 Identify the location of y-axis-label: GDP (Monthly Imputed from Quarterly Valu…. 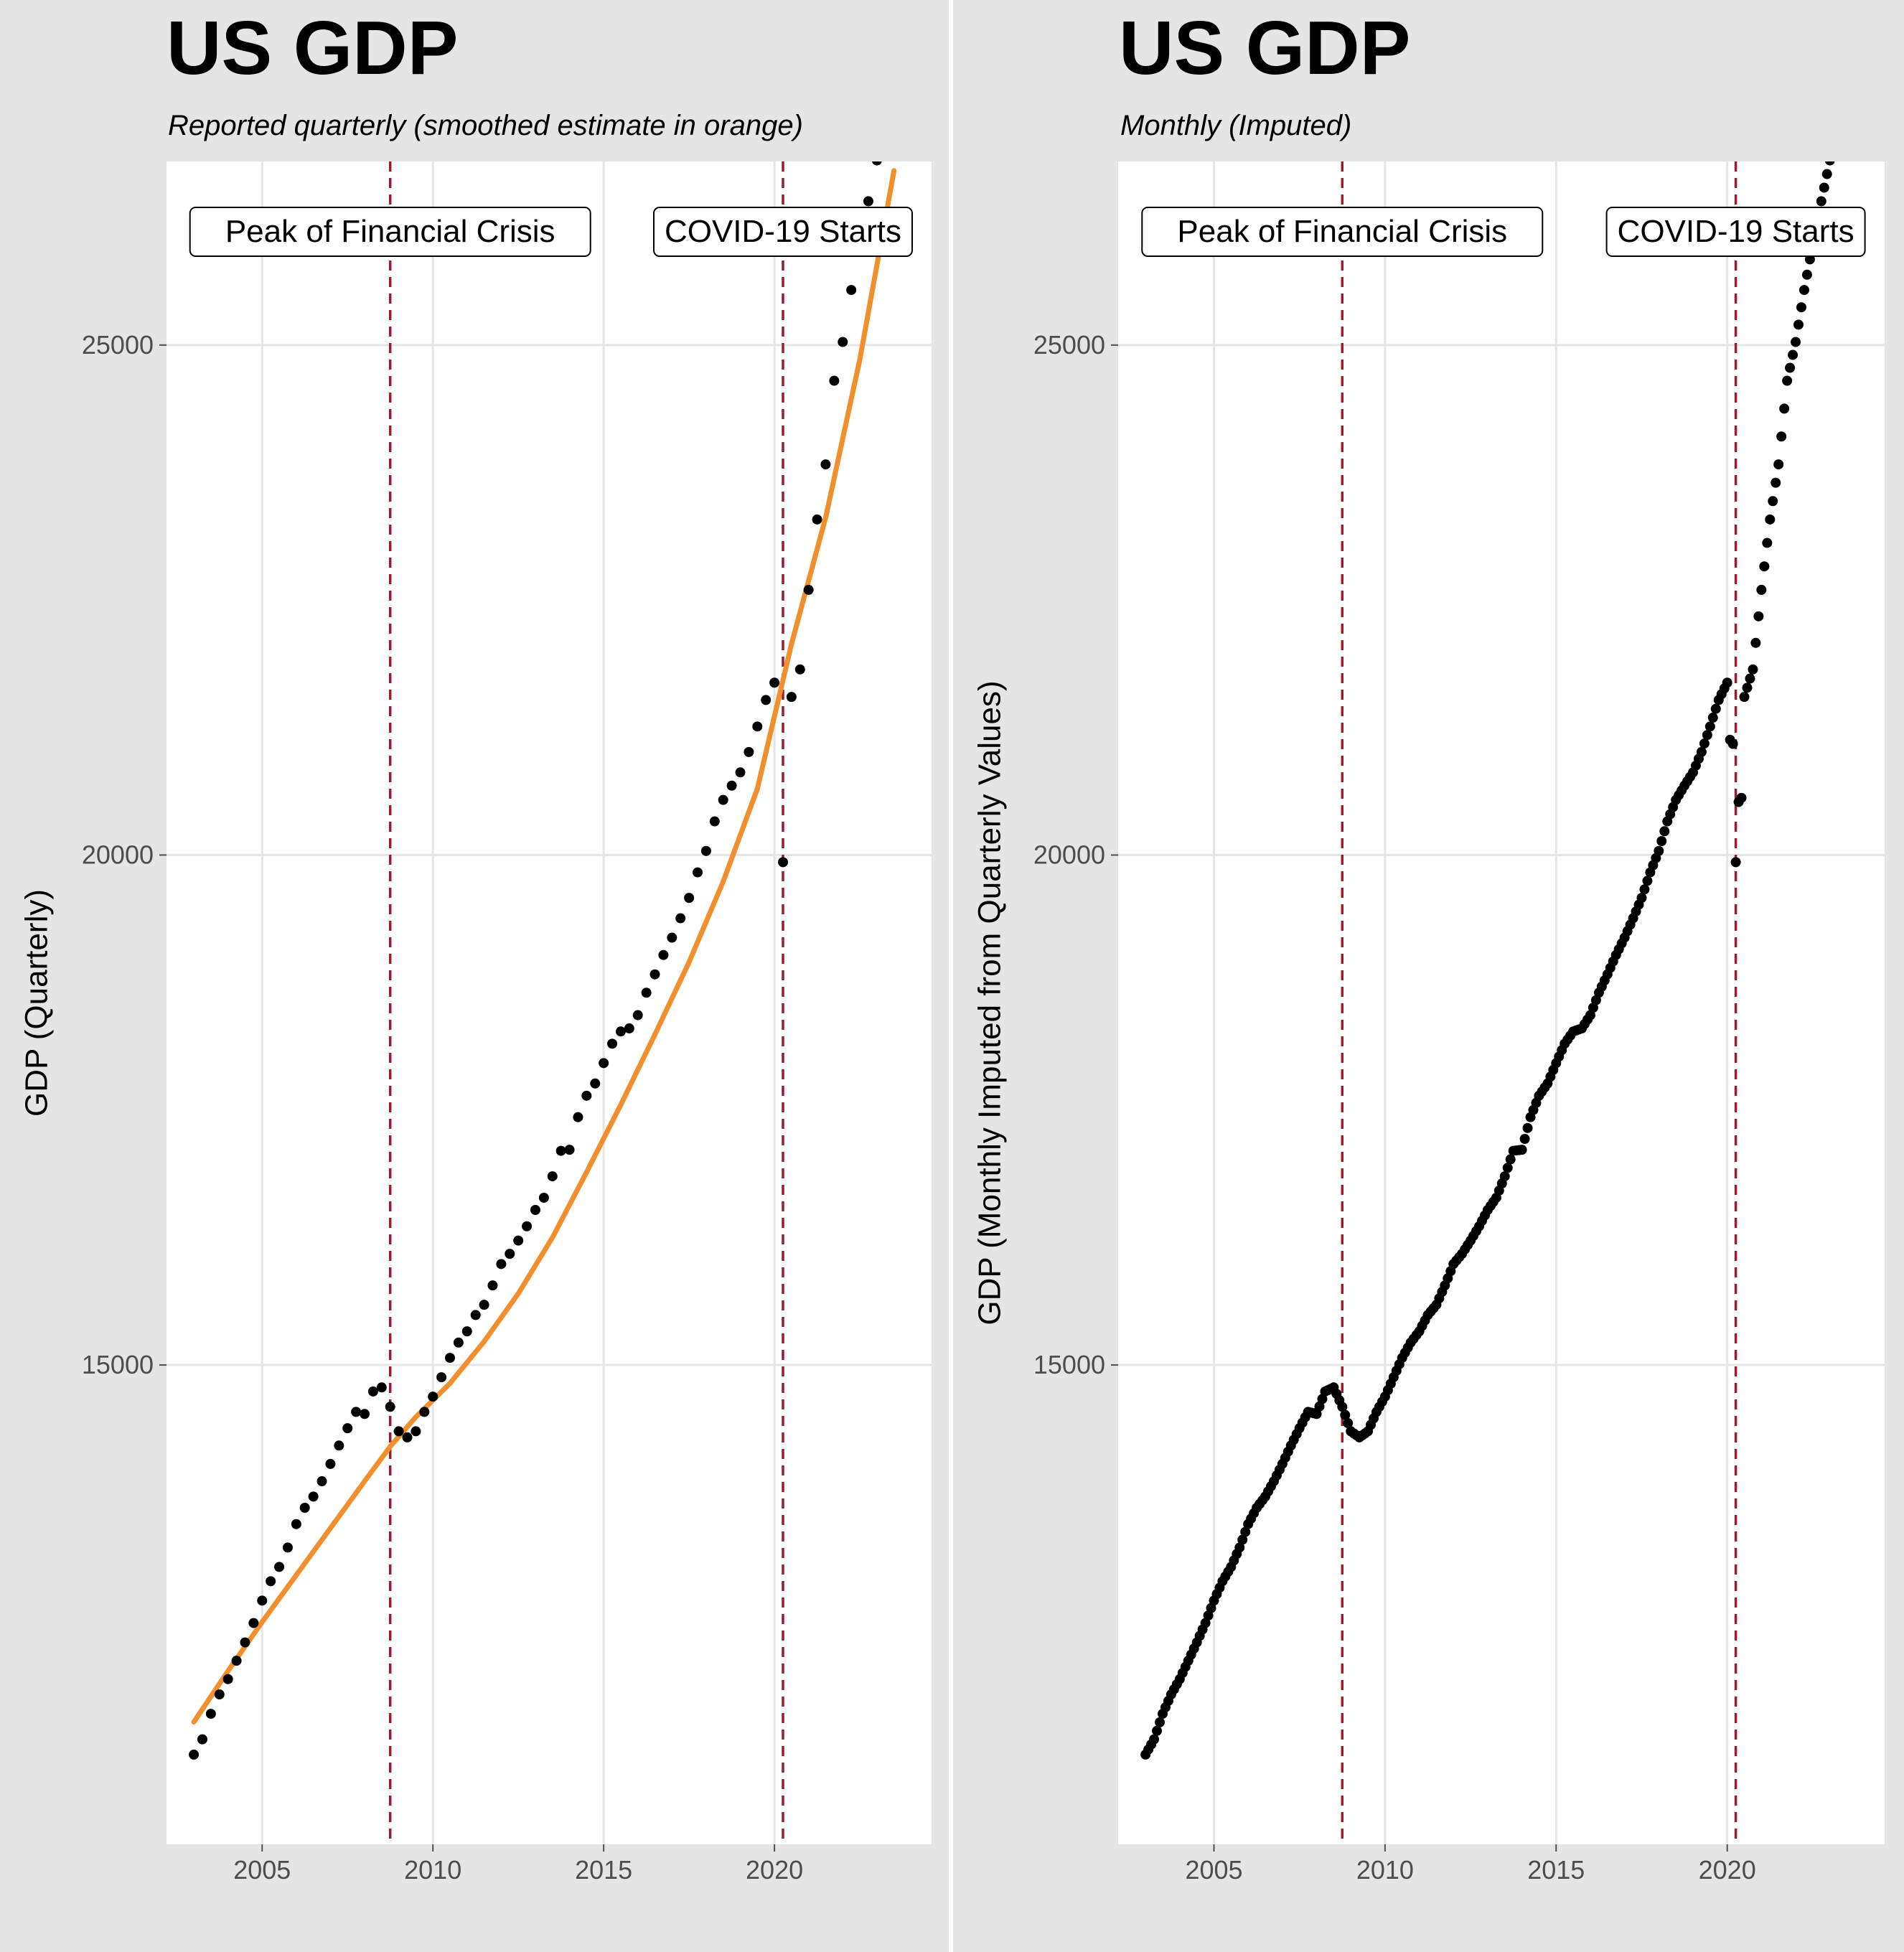
(989, 1002).